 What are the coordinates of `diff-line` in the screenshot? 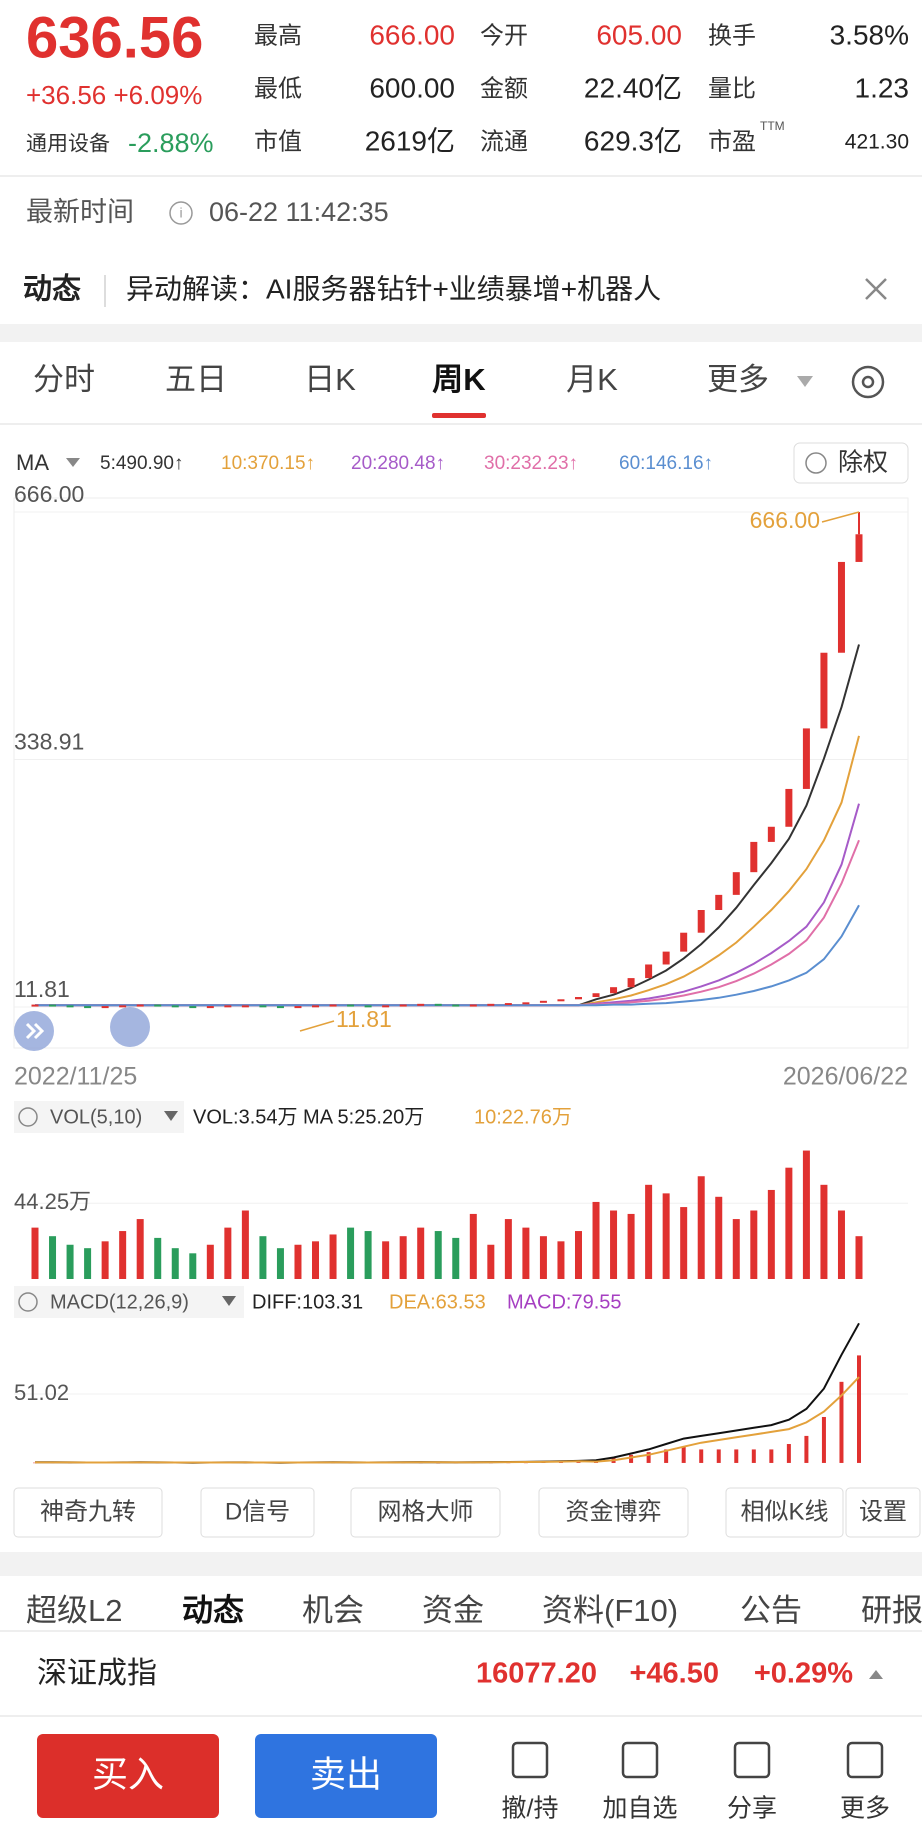 It's located at (447, 1393).